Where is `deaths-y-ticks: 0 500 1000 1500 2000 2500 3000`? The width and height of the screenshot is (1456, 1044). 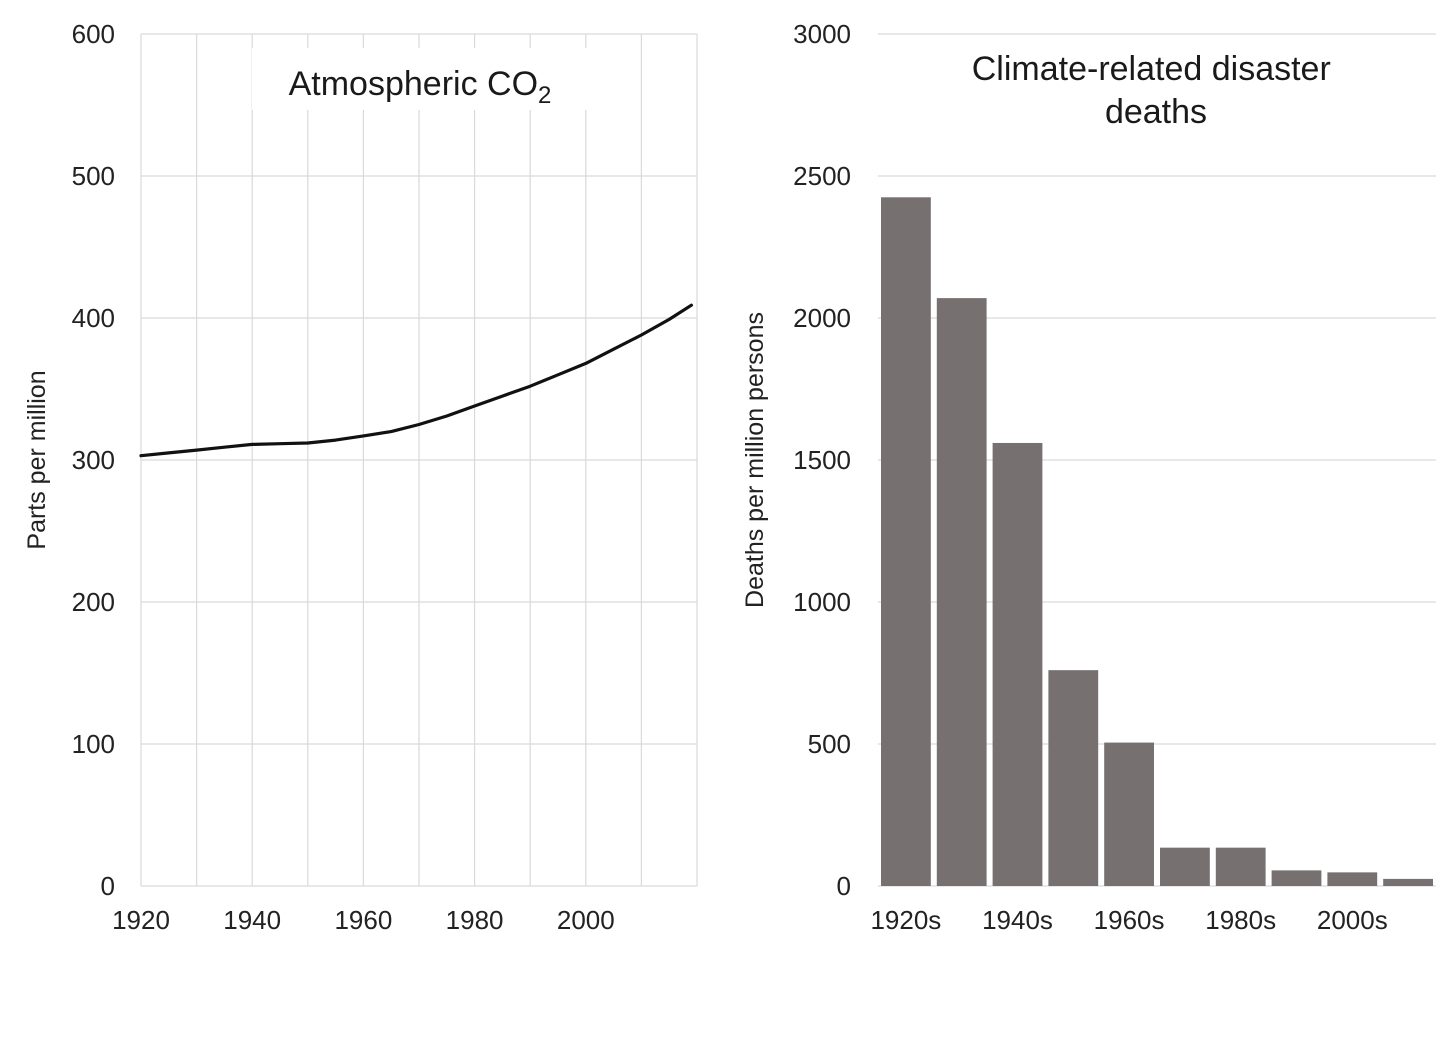 deaths-y-ticks: 0 500 1000 1500 2000 2500 3000 is located at coordinates (822, 460).